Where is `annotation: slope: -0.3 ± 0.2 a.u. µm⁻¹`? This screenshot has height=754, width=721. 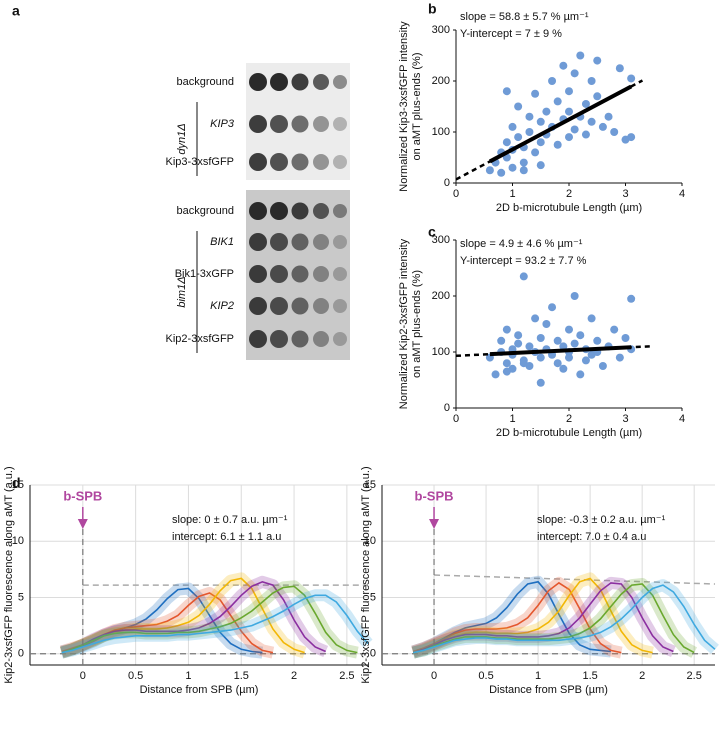 annotation: slope: -0.3 ± 0.2 a.u. µm⁻¹ is located at coordinates (601, 520).